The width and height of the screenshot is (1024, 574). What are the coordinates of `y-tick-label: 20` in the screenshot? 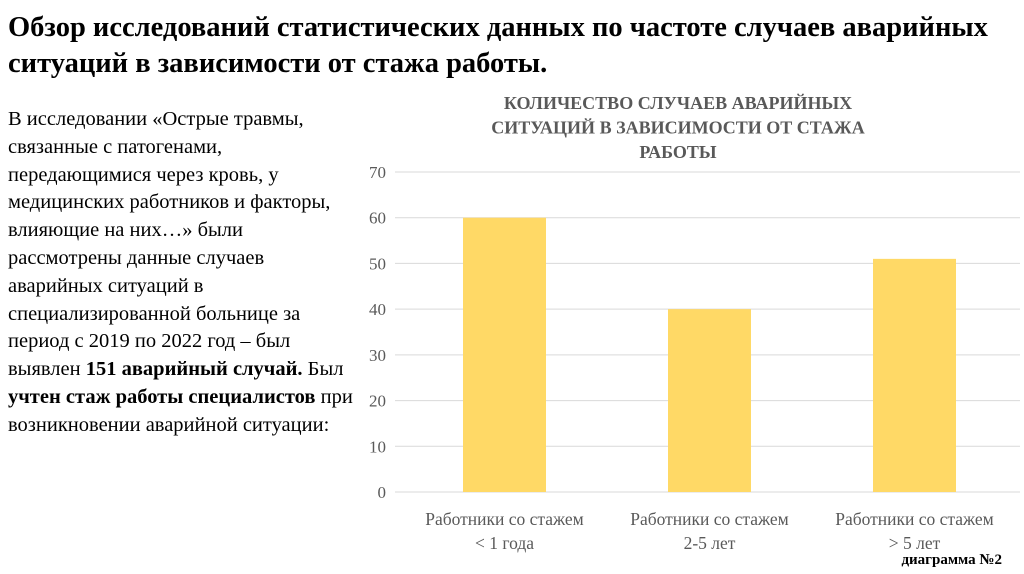 It's located at (377, 401).